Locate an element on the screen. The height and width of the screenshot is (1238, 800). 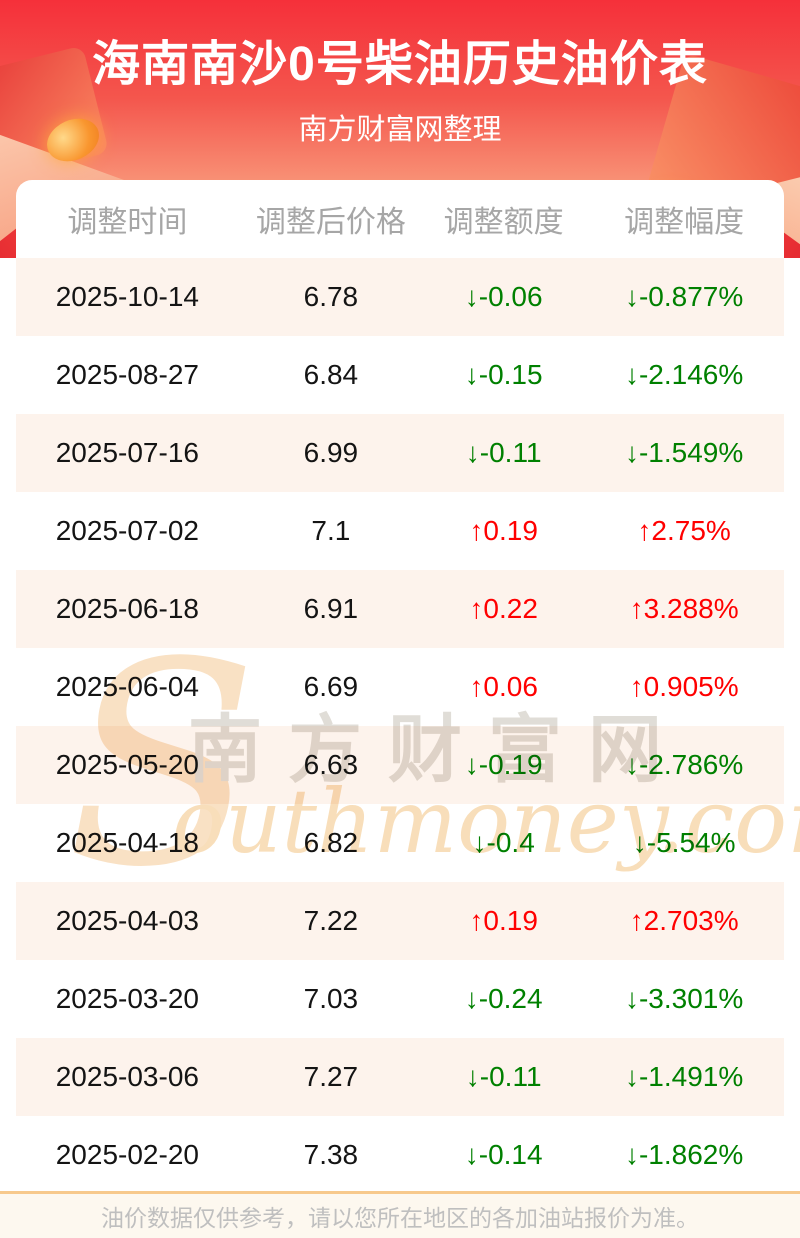
cell-price: 6.99 is located at coordinates (331, 452).